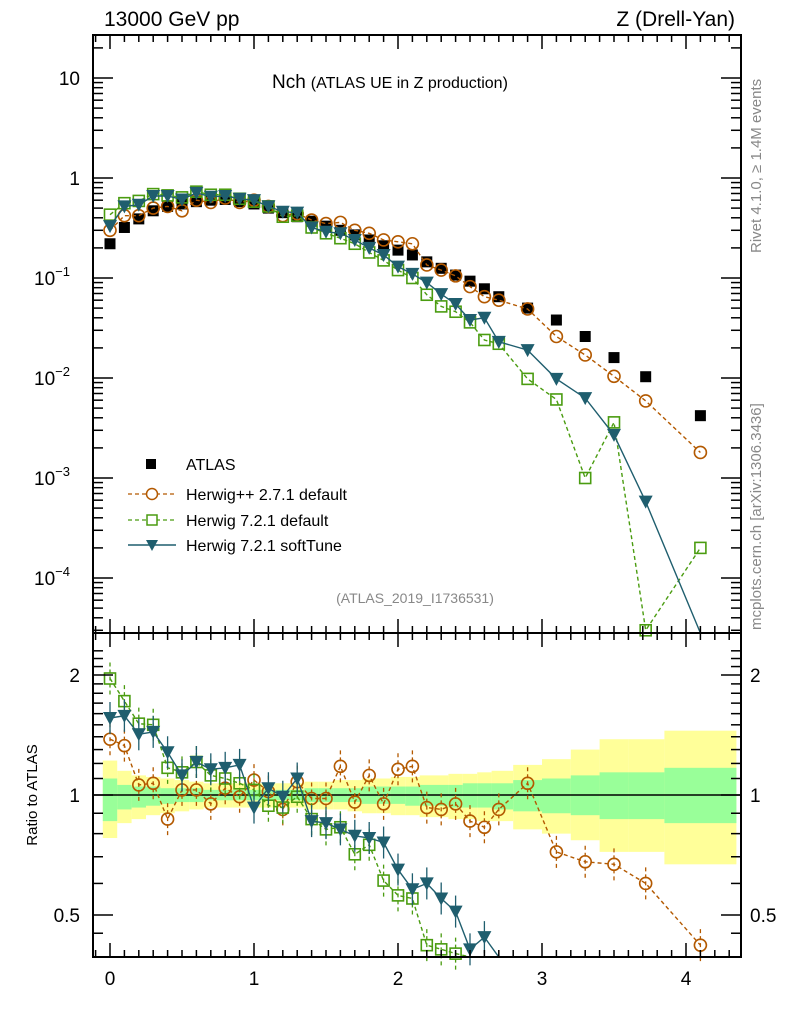  What do you see at coordinates (110, 979) in the screenshot?
I see `x-tick-label: 0` at bounding box center [110, 979].